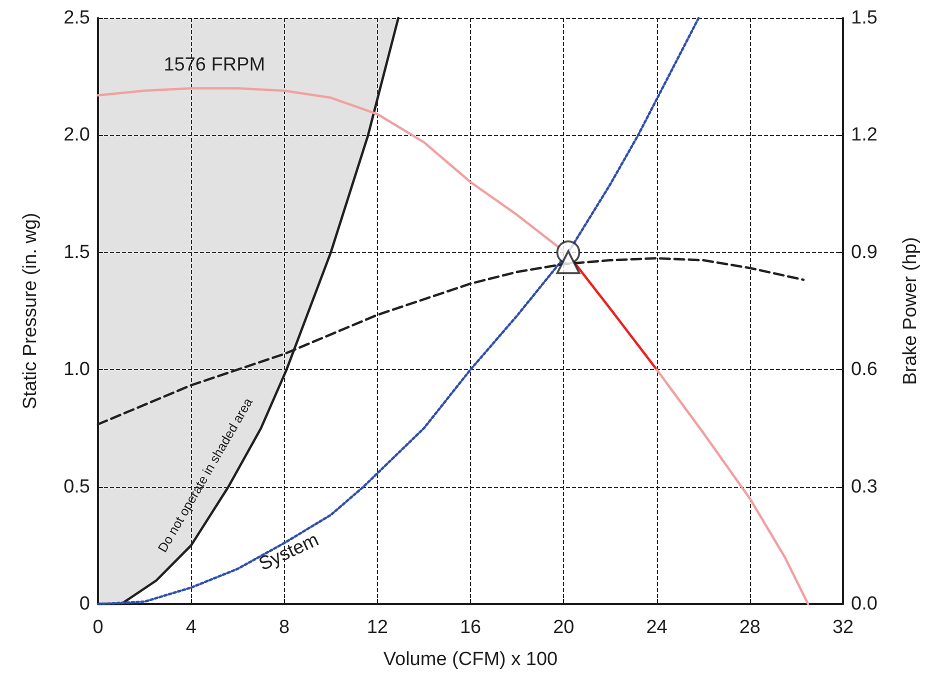  I want to click on y-tick-label: 1.0, so click(77, 369).